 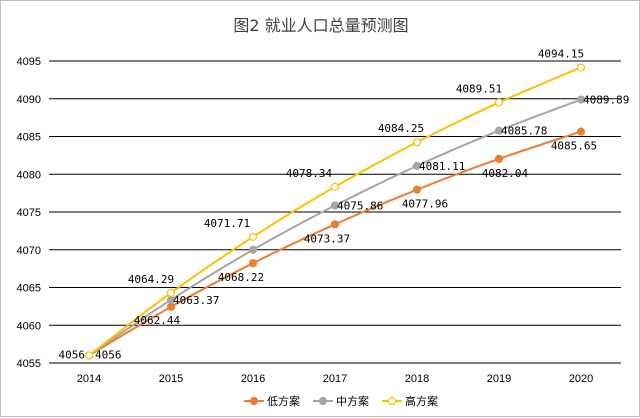 I want to click on y-tick-label: 4090, so click(x=29, y=100).